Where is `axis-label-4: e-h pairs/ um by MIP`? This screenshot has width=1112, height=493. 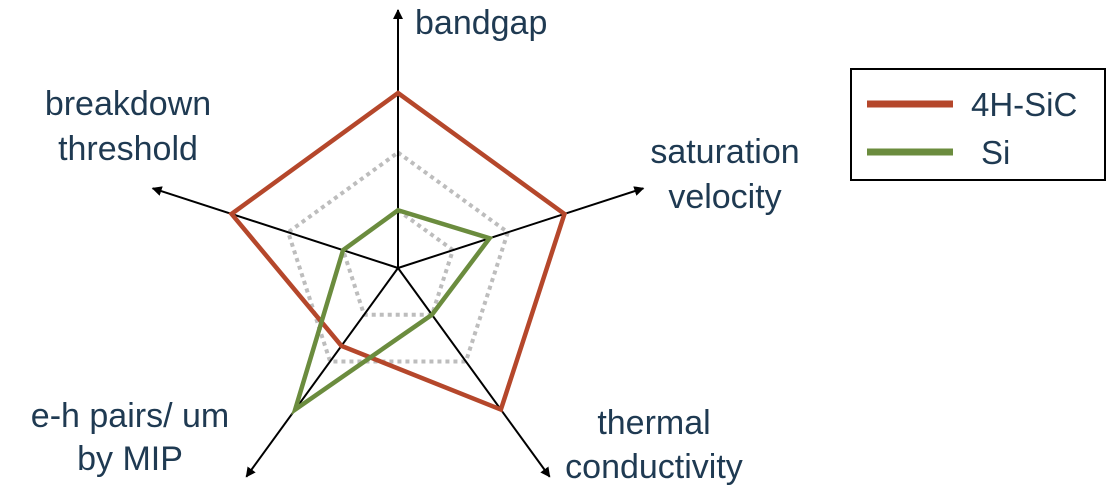 axis-label-4: e-h pairs/ um by MIP is located at coordinates (130, 437).